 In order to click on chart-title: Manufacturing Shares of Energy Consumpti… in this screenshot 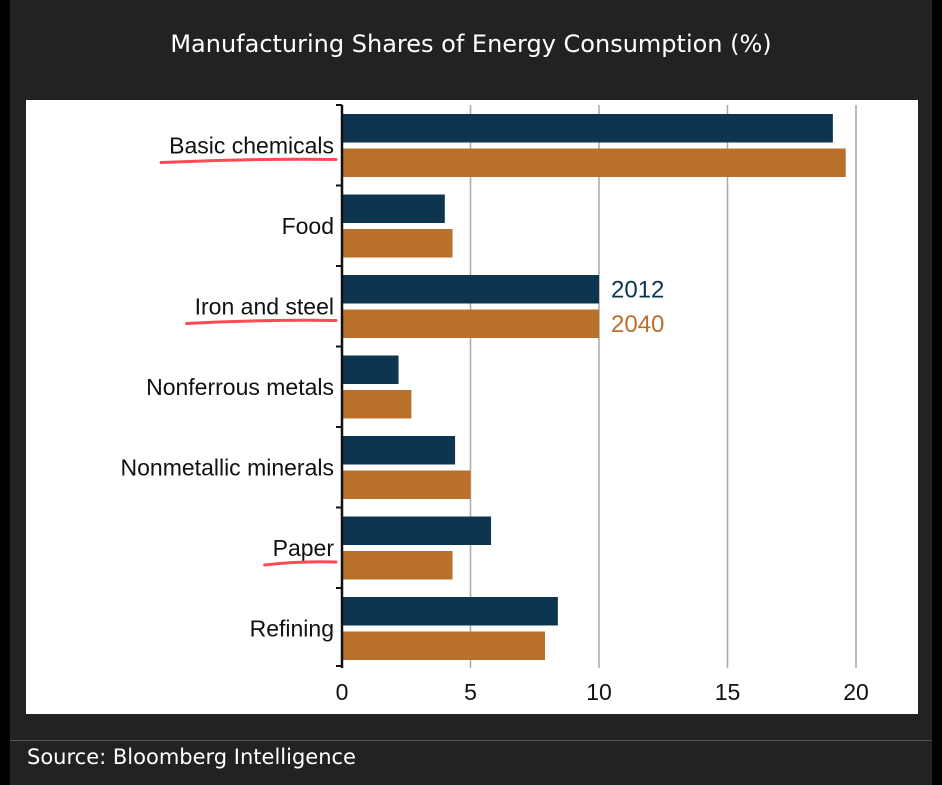, I will do `click(471, 44)`.